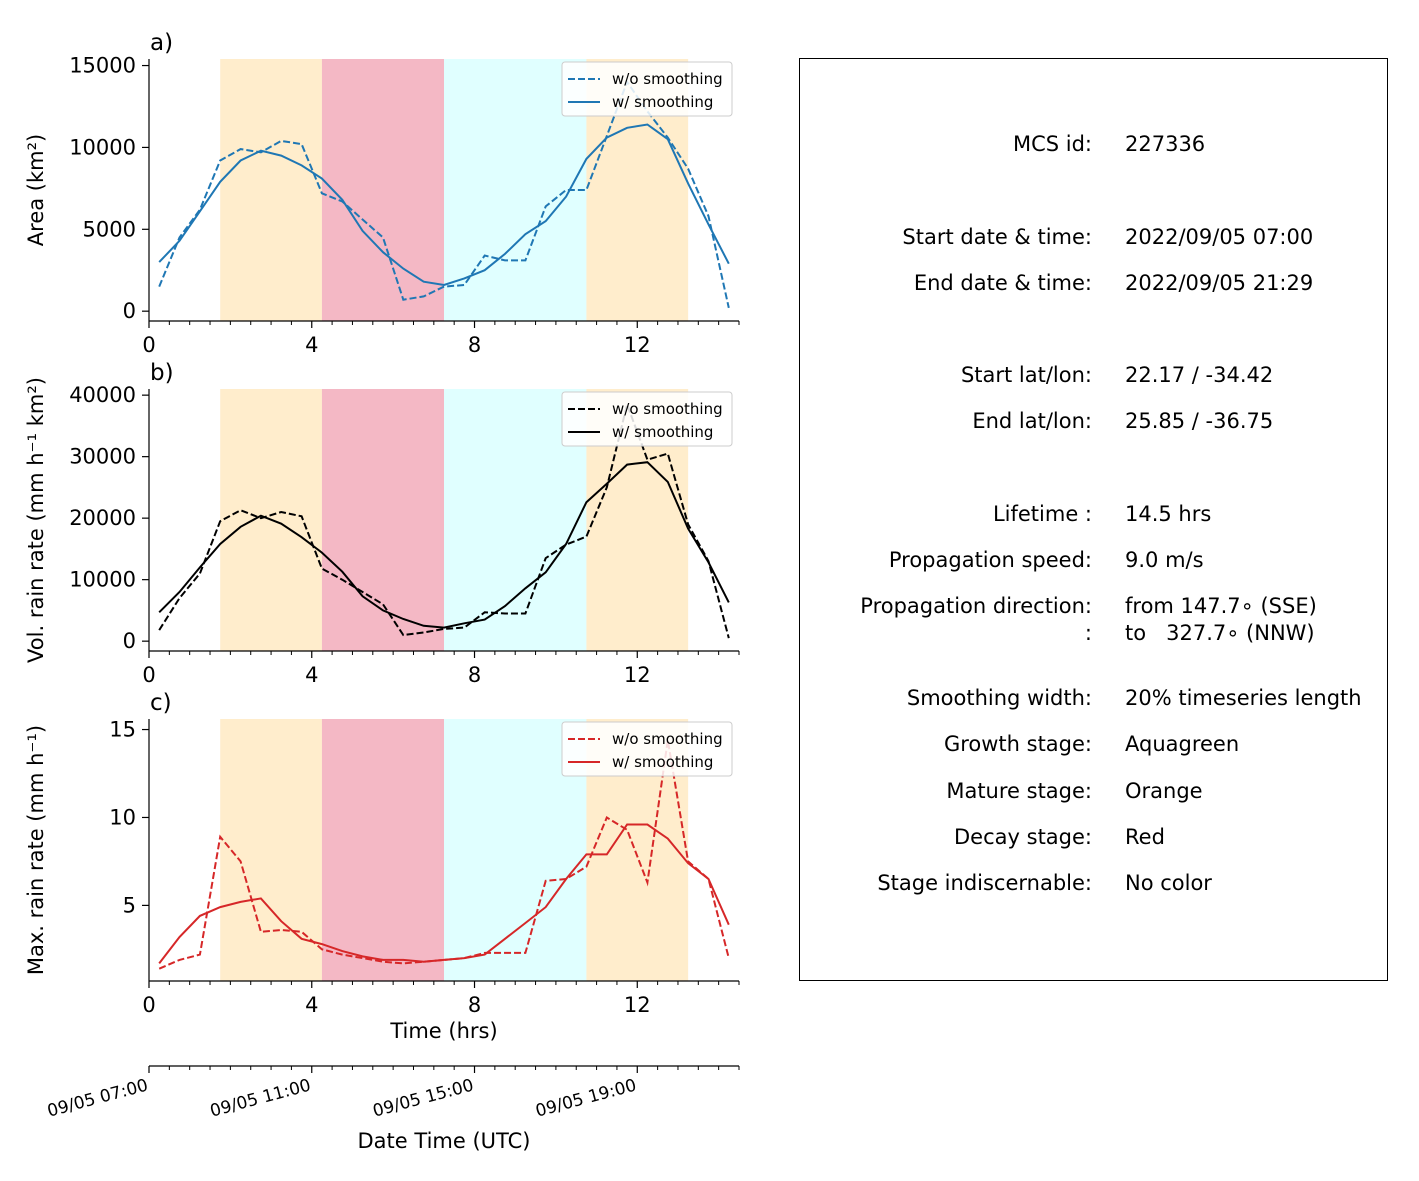 The height and width of the screenshot is (1181, 1419). Describe the element at coordinates (1017, 744) in the screenshot. I see `info-label: Growth stage:` at that location.